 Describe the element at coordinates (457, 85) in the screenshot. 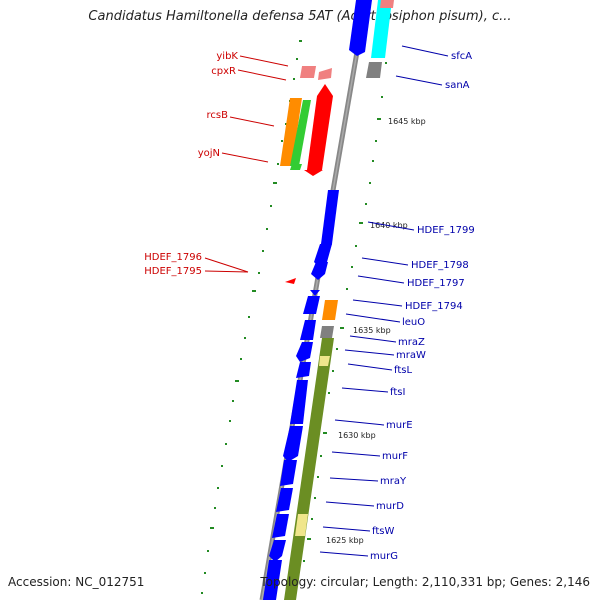

I see `gene-label-sanA: sanA` at that location.